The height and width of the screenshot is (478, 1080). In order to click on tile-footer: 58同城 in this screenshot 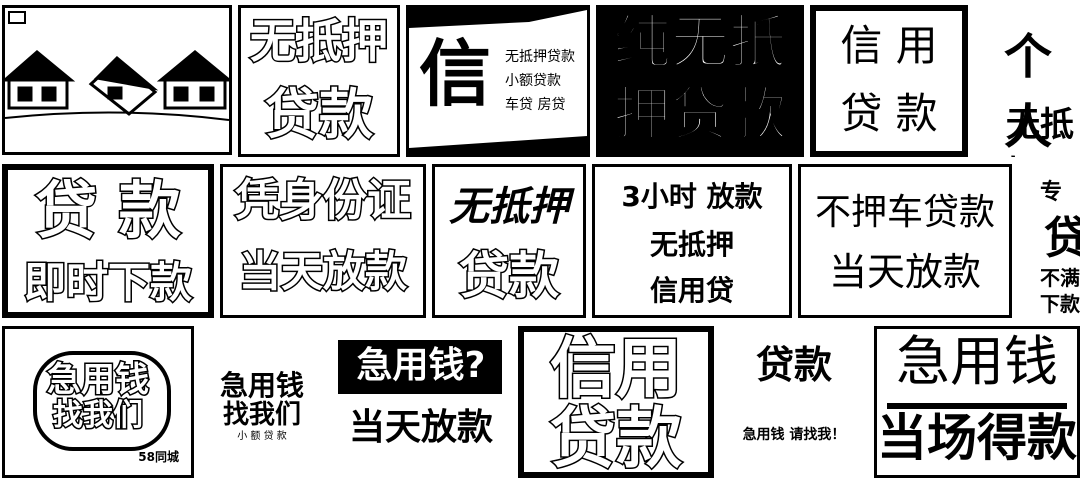, I will do `click(158, 457)`.